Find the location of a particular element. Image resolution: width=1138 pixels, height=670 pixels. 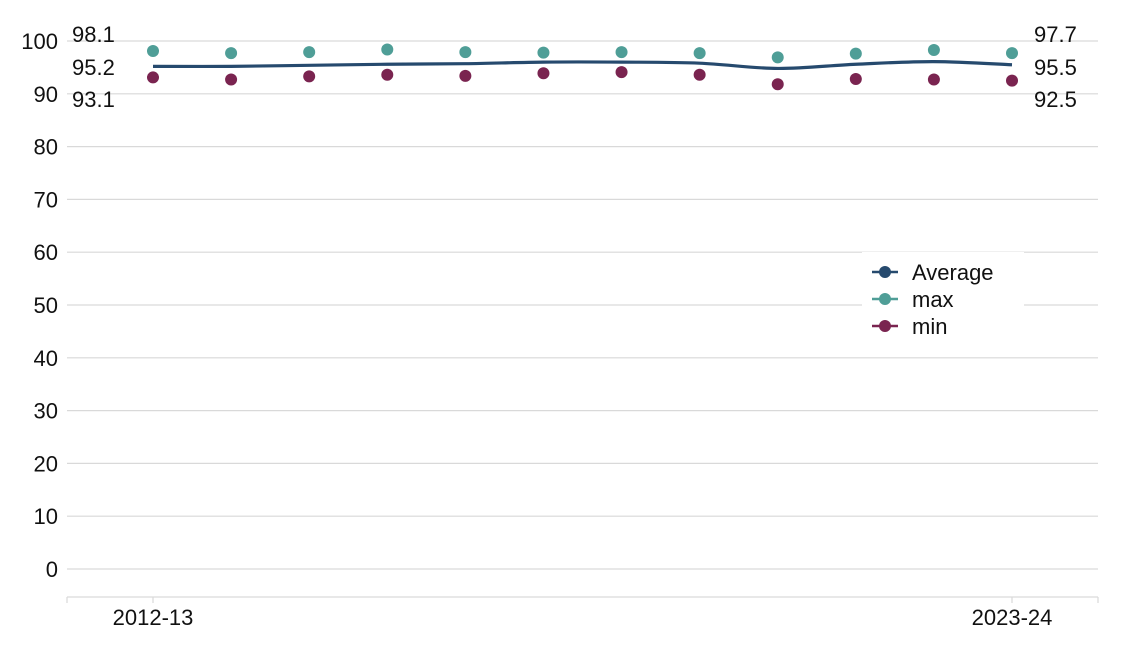

end-label-left-min: 93.1 is located at coordinates (93, 99).